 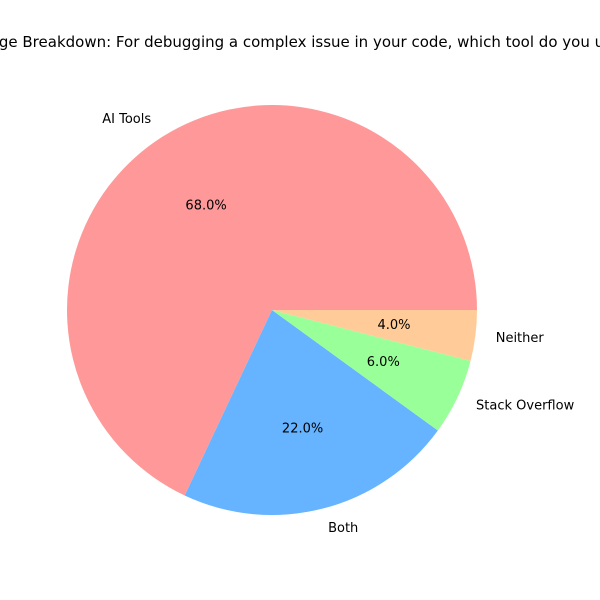 What do you see at coordinates (394, 325) in the screenshot?
I see `percent-label-neither: 4.0%` at bounding box center [394, 325].